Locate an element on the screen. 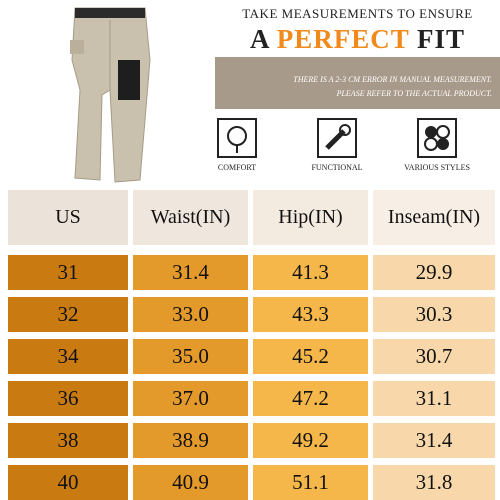 This screenshot has width=500, height=500. table-cell: 40 is located at coordinates (68, 482).